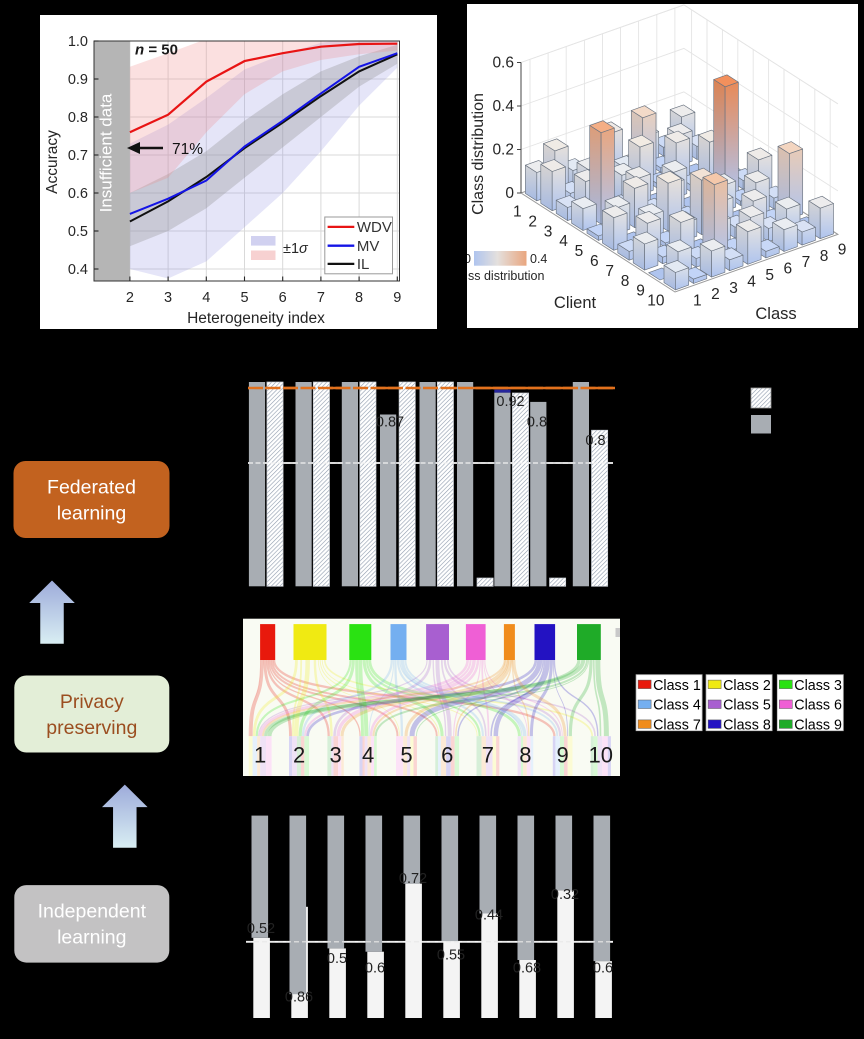 The image size is (864, 1039). I want to click on svg-text: Insufficient data, so click(106, 152).